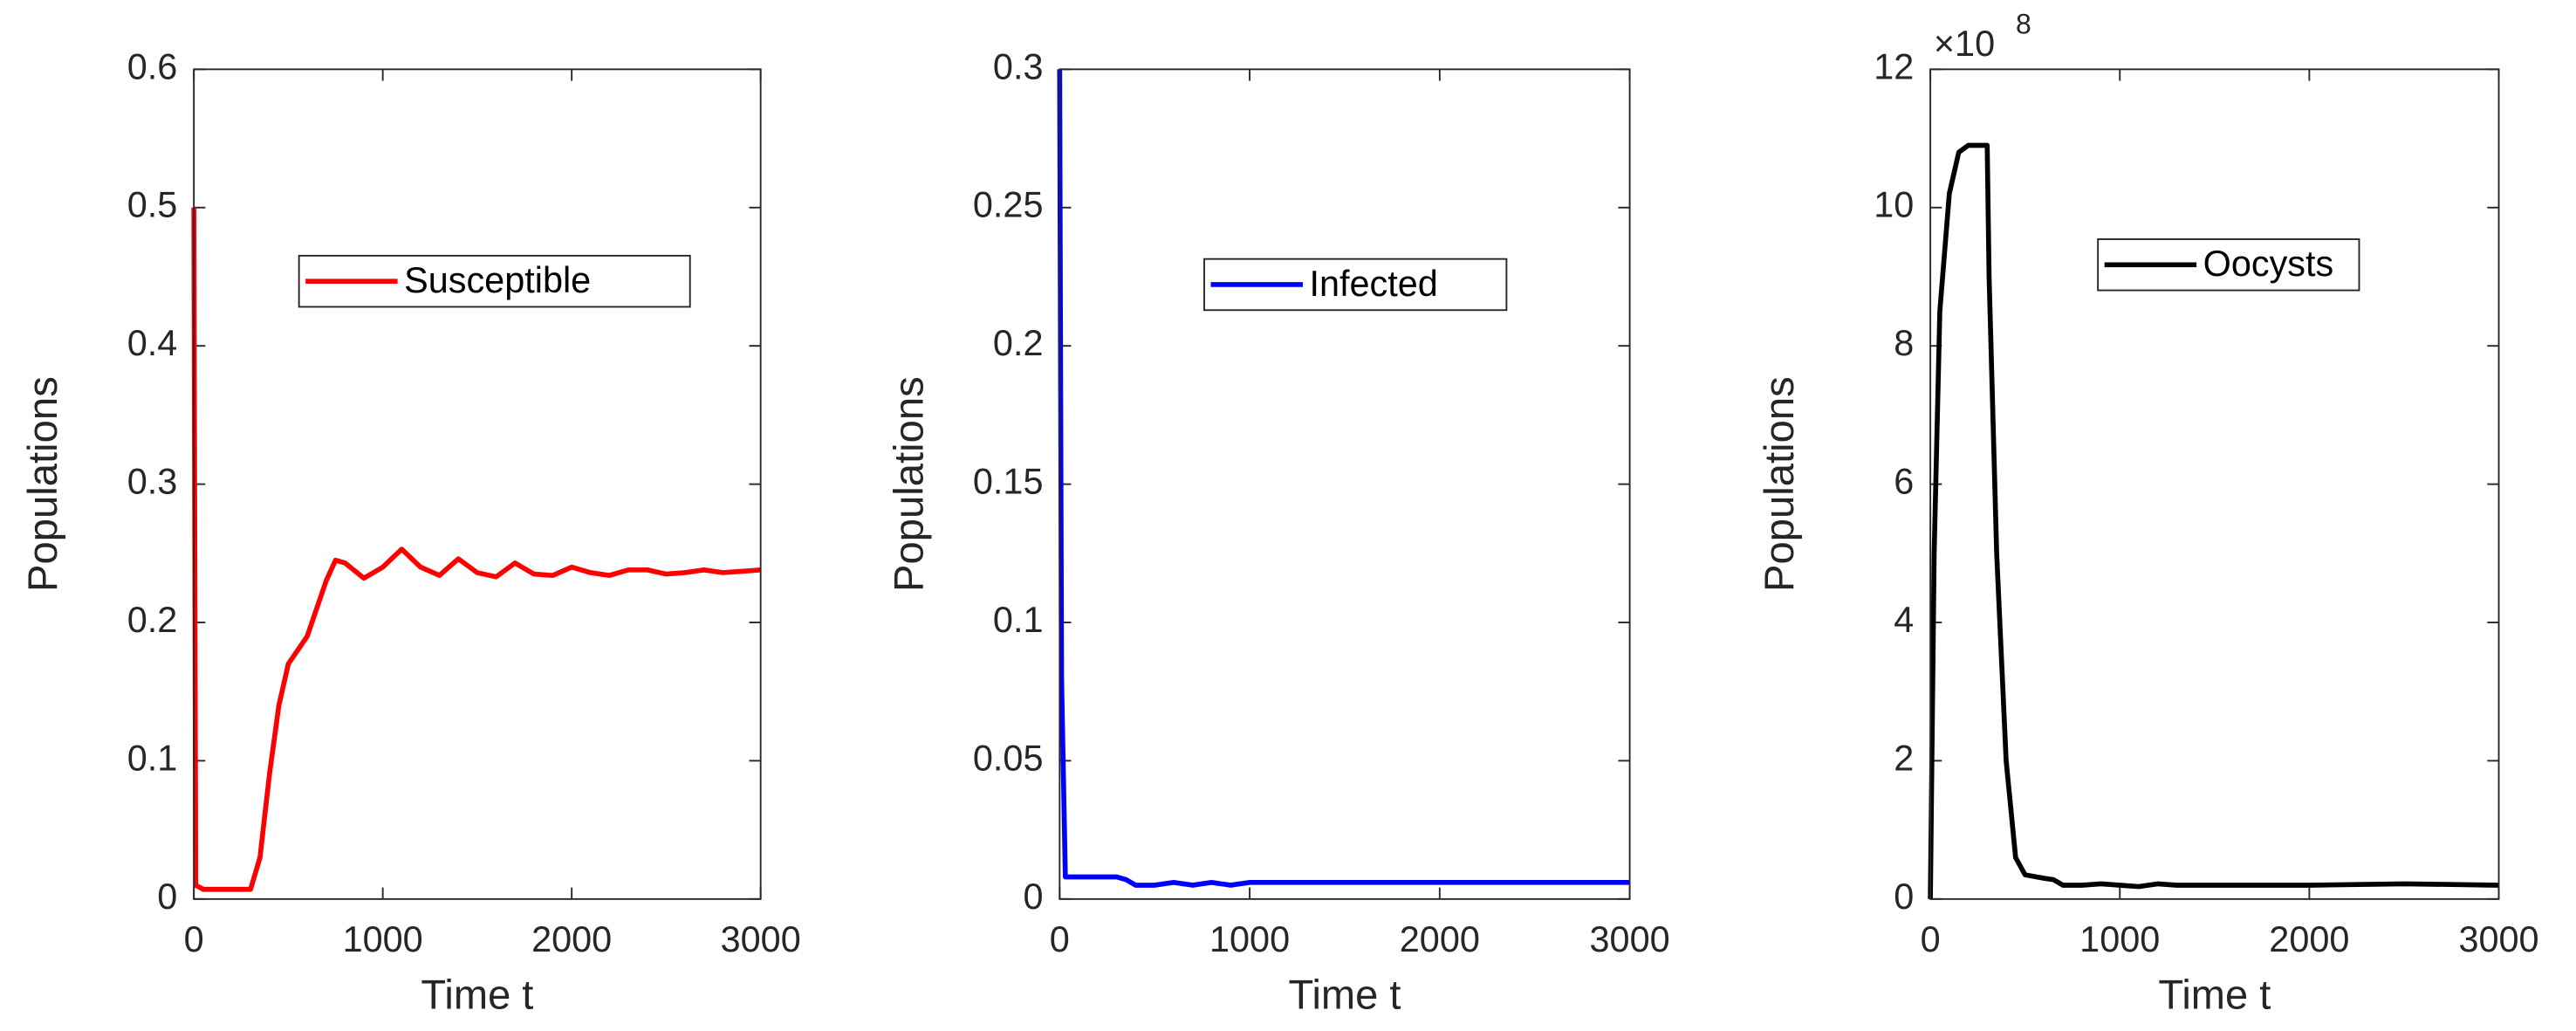 The width and height of the screenshot is (2576, 1031). I want to click on y-tick-label: 8, so click(1904, 342).